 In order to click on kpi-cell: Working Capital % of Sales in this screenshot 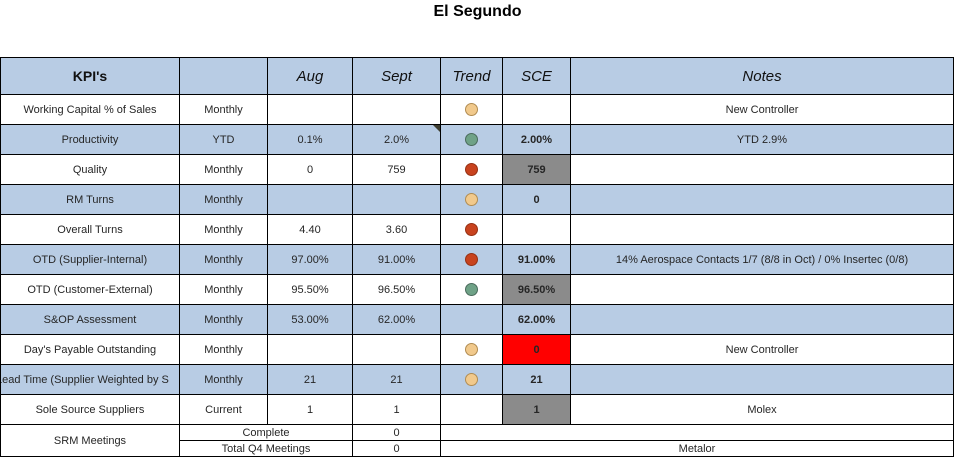, I will do `click(90, 109)`.